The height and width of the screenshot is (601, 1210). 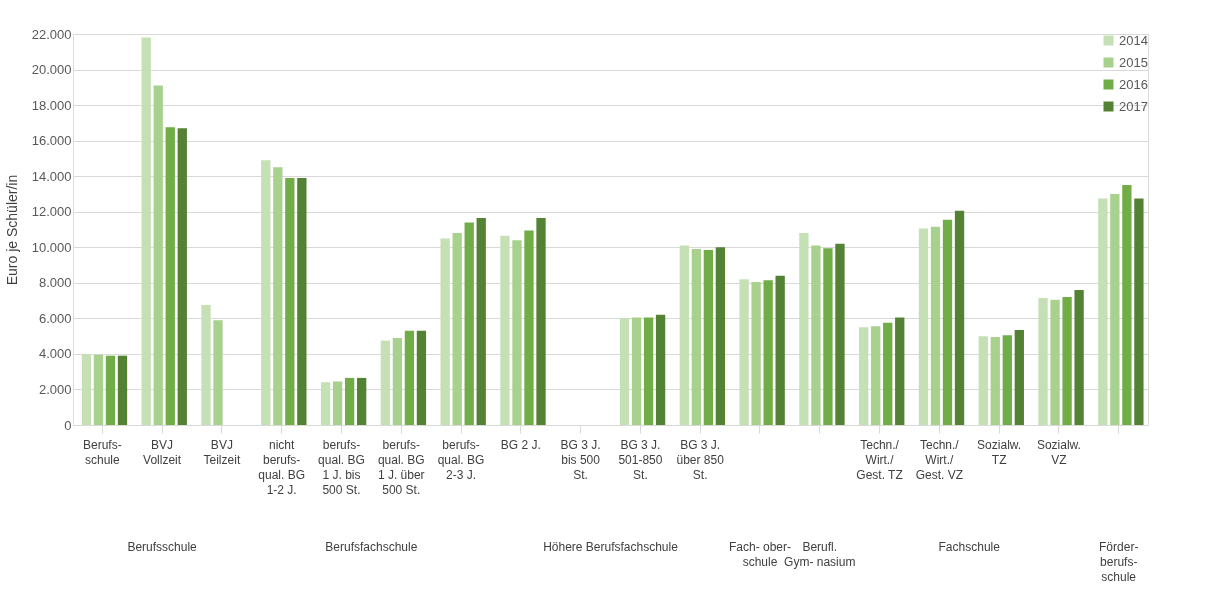 What do you see at coordinates (162, 547) in the screenshot?
I see `text: Berufsschule` at bounding box center [162, 547].